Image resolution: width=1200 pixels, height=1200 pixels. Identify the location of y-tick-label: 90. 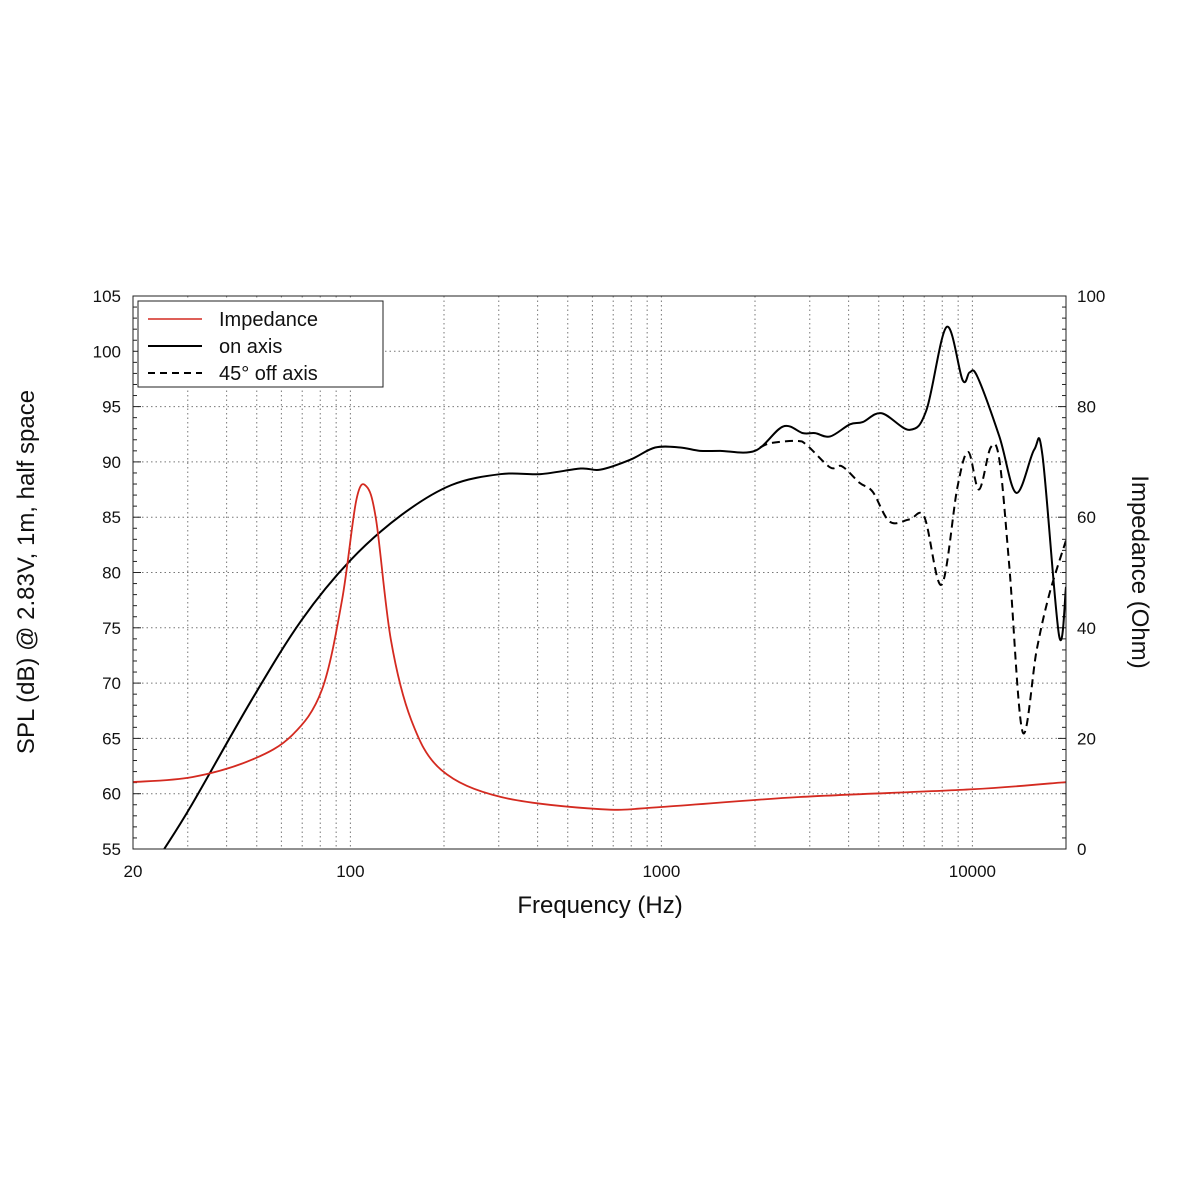
(111, 462).